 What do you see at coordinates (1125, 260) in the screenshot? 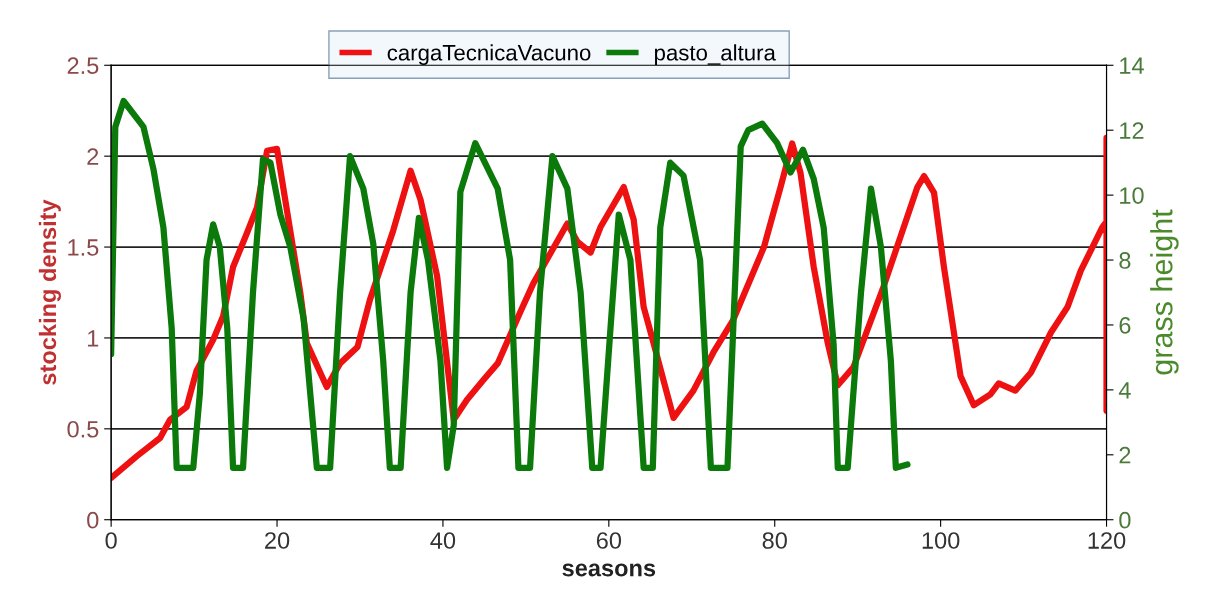
I see `y2-tick-label: 8` at bounding box center [1125, 260].